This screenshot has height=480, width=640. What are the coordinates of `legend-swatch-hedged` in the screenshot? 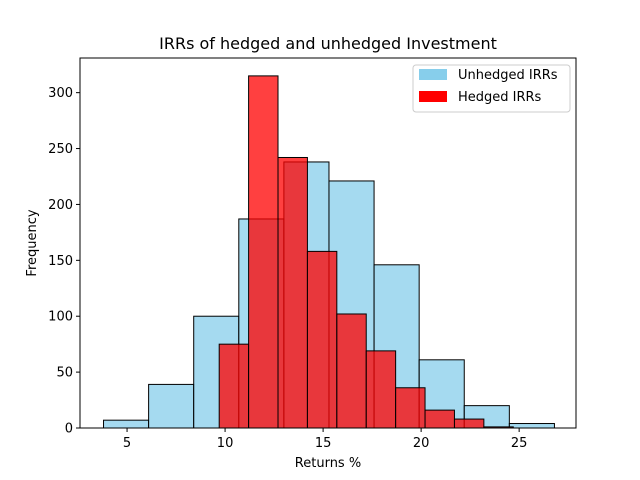 It's located at (433, 96).